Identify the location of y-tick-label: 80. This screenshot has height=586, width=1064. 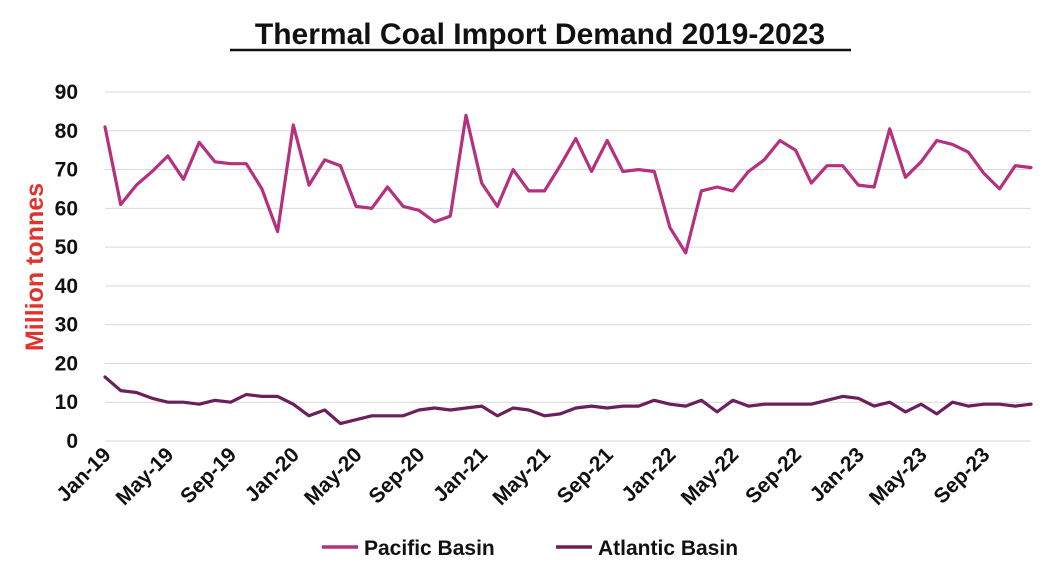
(66, 131).